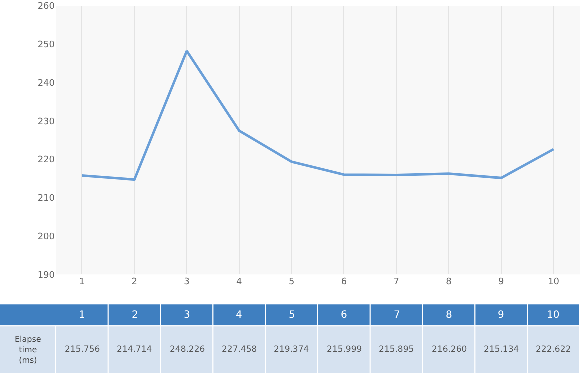 This screenshot has height=382, width=584. Describe the element at coordinates (239, 283) in the screenshot. I see `x-tick-label: 4` at that location.